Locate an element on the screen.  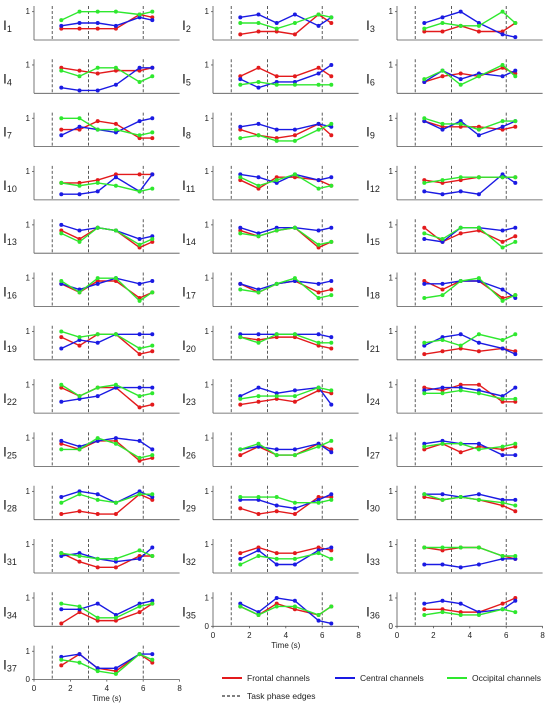
panel-label: I34 is located at coordinates (10, 611).